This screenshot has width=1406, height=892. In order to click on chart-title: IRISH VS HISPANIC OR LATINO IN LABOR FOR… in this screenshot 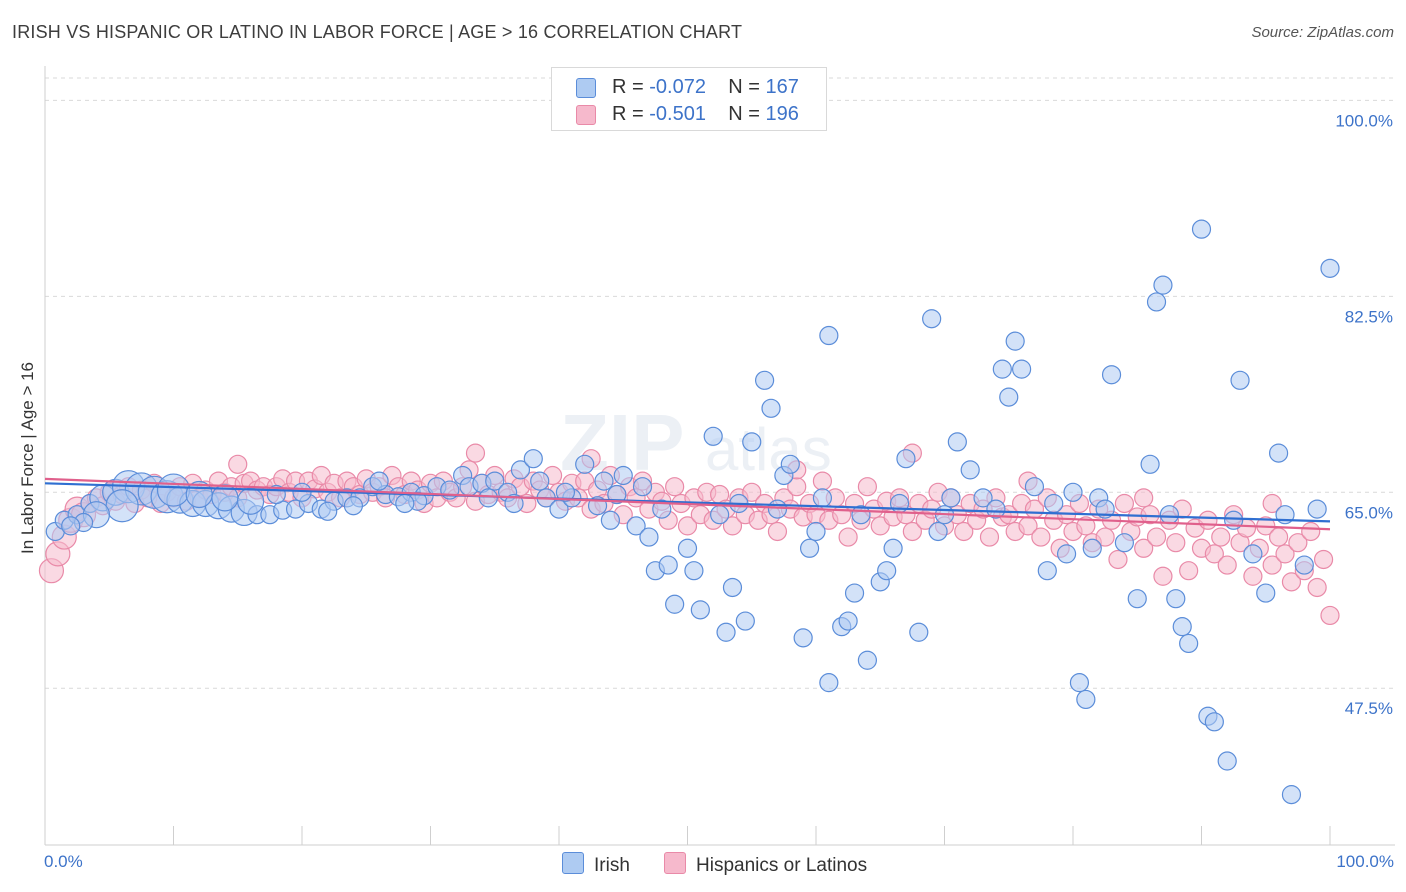, I will do `click(377, 32)`.